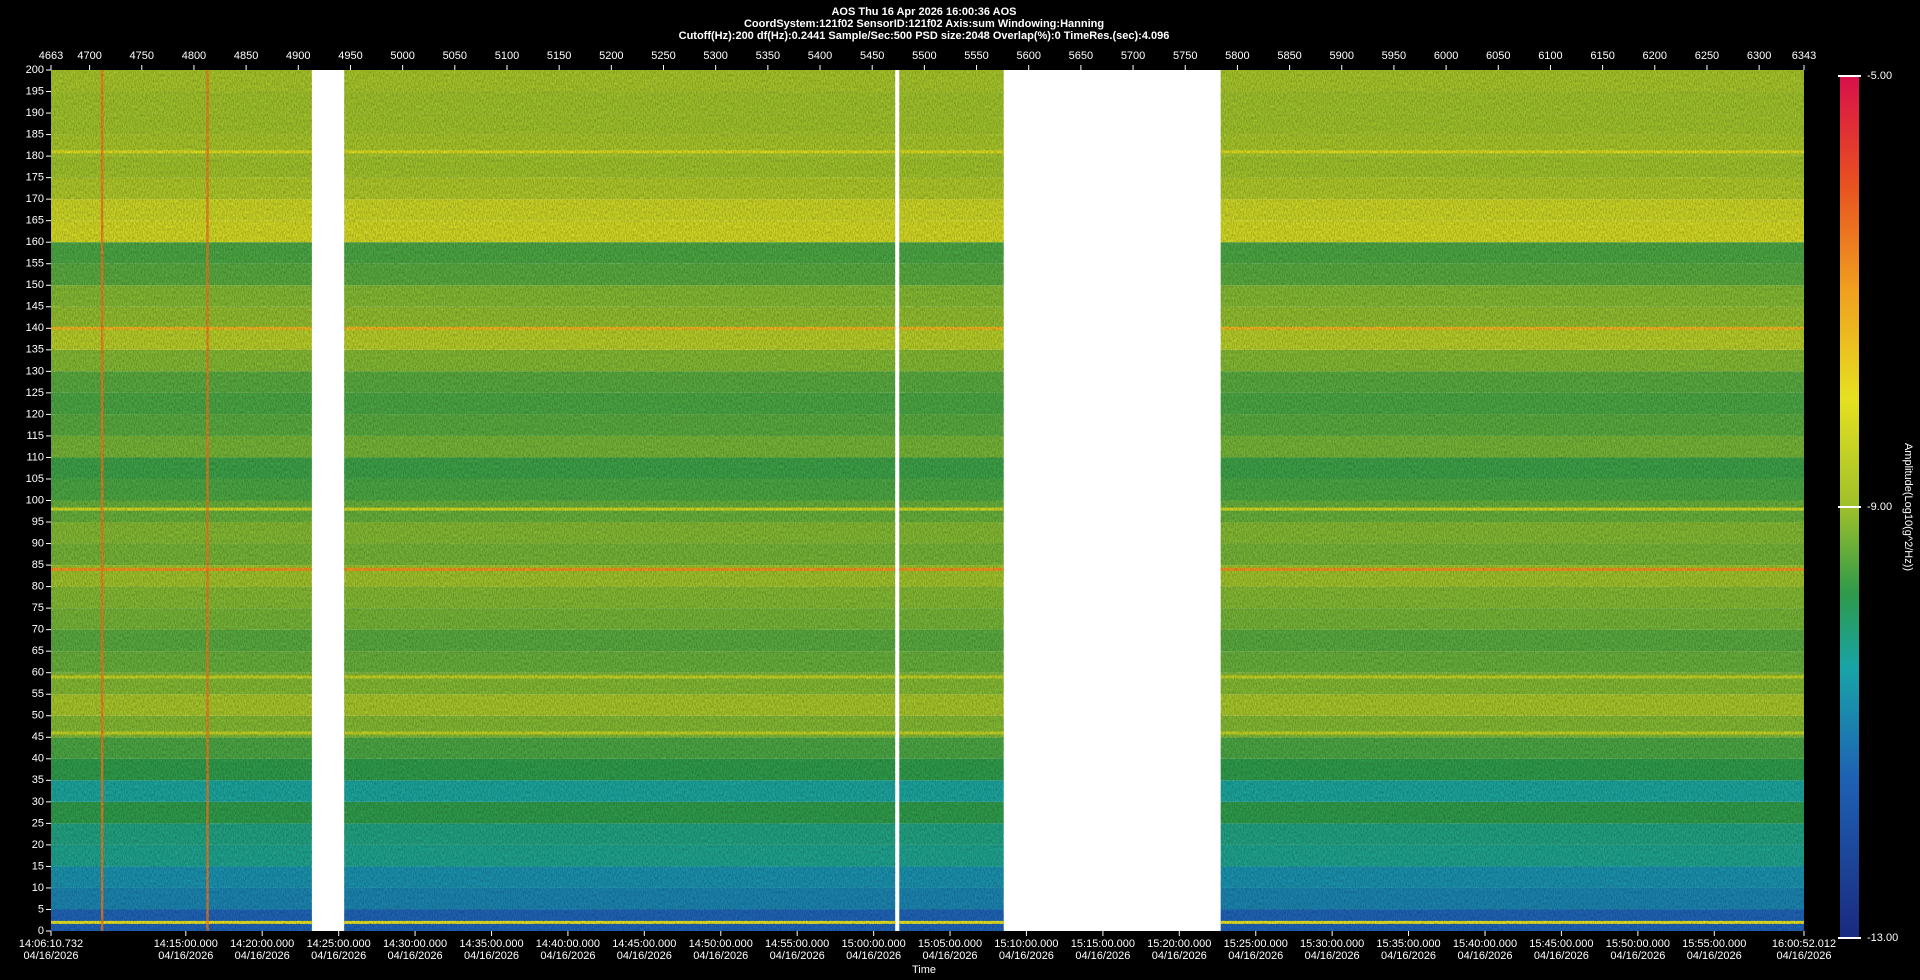  Describe the element at coordinates (1332, 944) in the screenshot. I see `time-tick-label: 15:30:00.000` at that location.